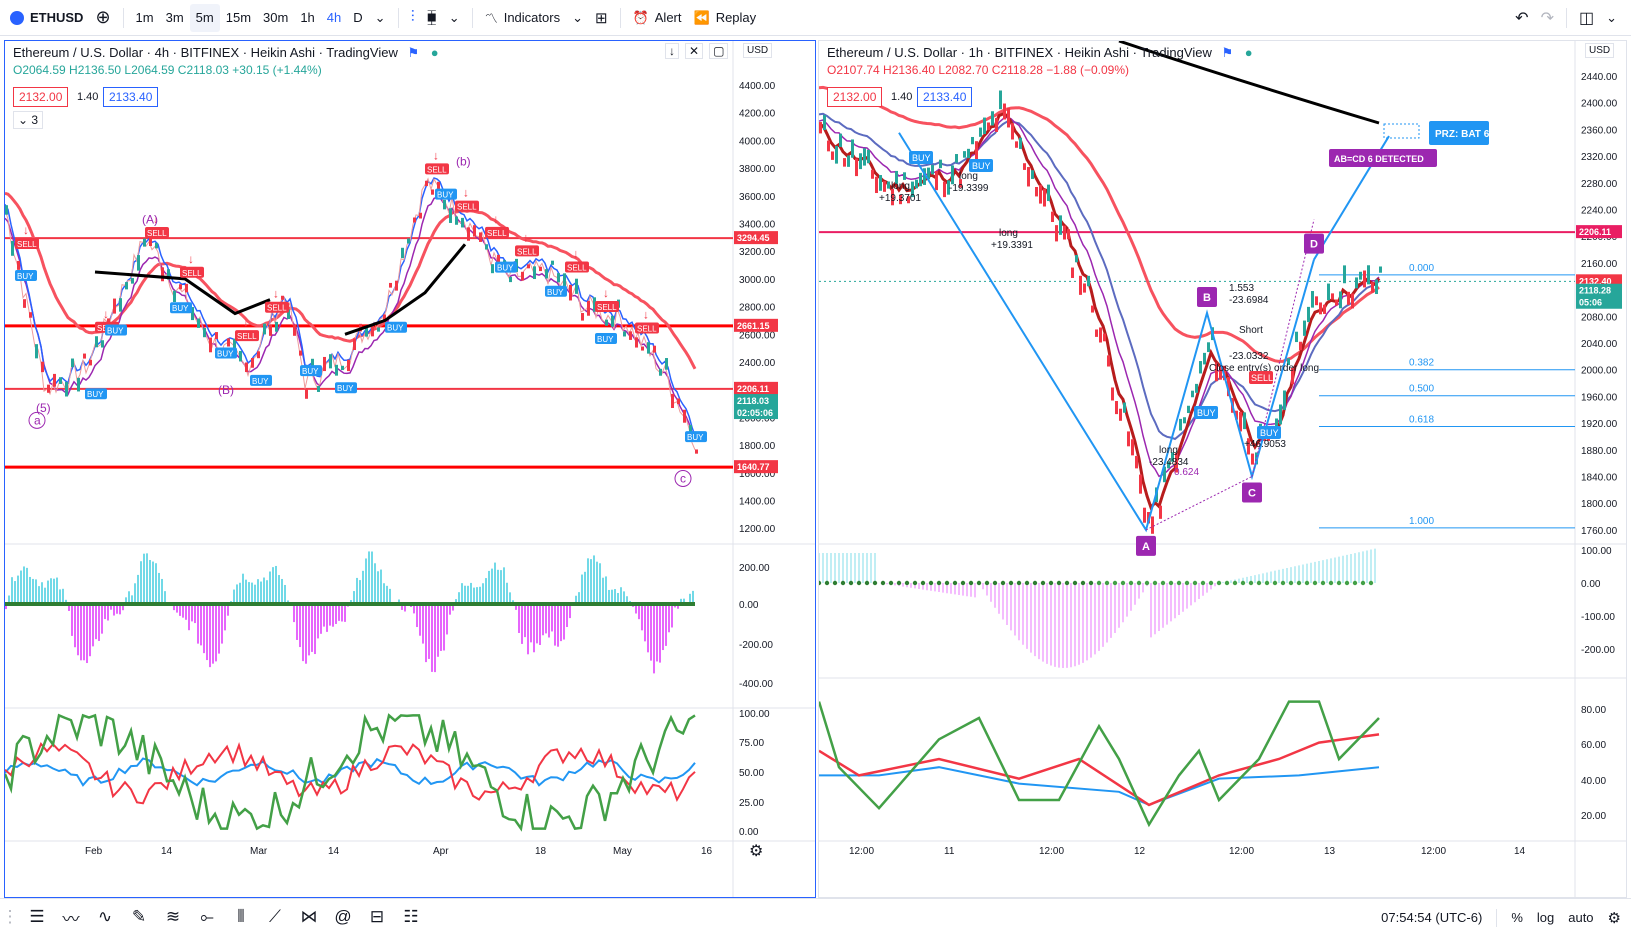 The height and width of the screenshot is (936, 1631). Describe the element at coordinates (441, 851) in the screenshot. I see `time-tick-label: Apr` at that location.